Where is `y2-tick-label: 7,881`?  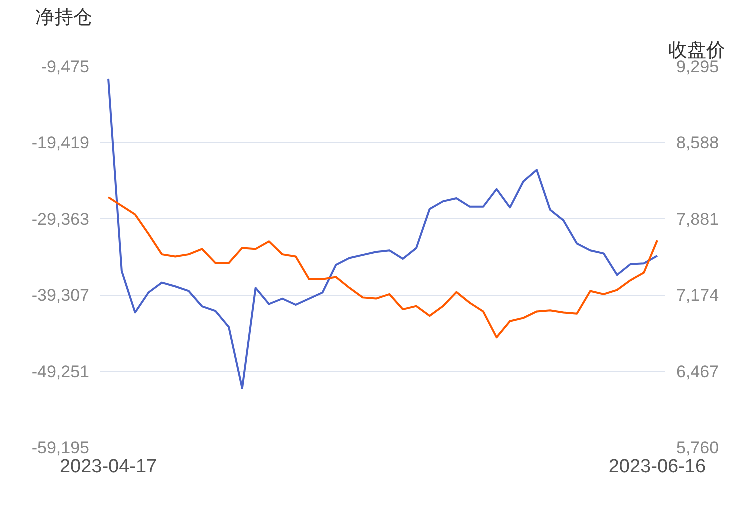
y2-tick-label: 7,881 is located at coordinates (698, 219).